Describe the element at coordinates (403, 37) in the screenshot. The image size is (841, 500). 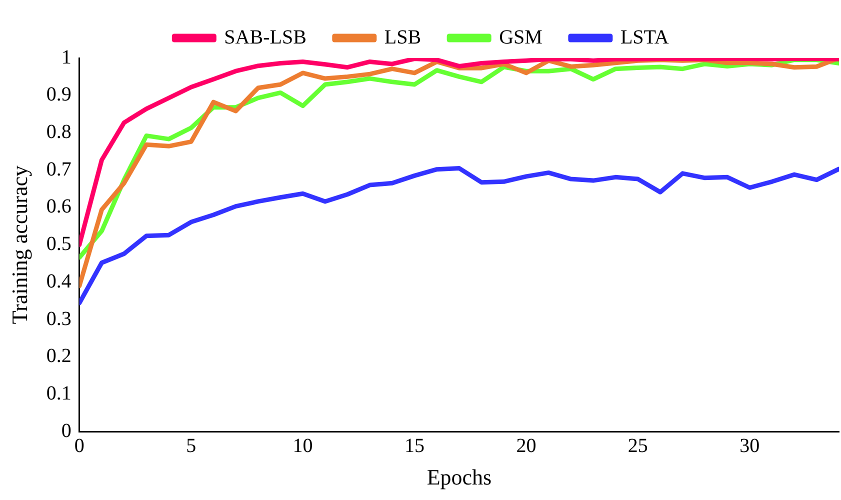
I see `legend-label: LSB` at that location.